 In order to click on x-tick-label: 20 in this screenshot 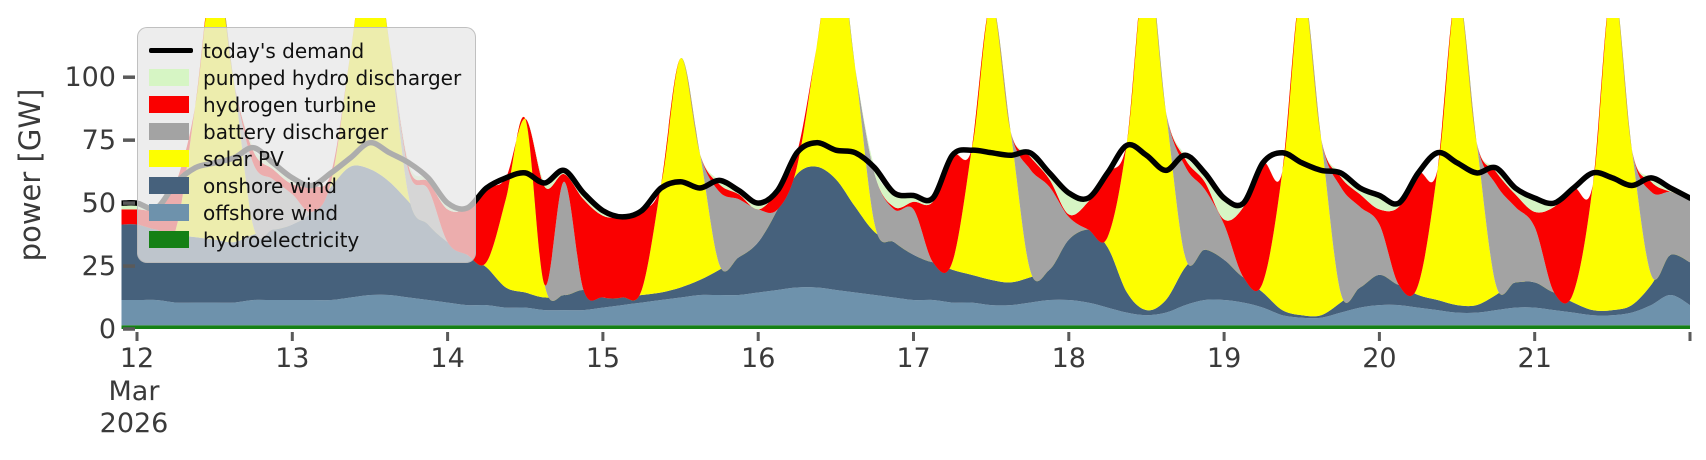, I will do `click(1379, 358)`.